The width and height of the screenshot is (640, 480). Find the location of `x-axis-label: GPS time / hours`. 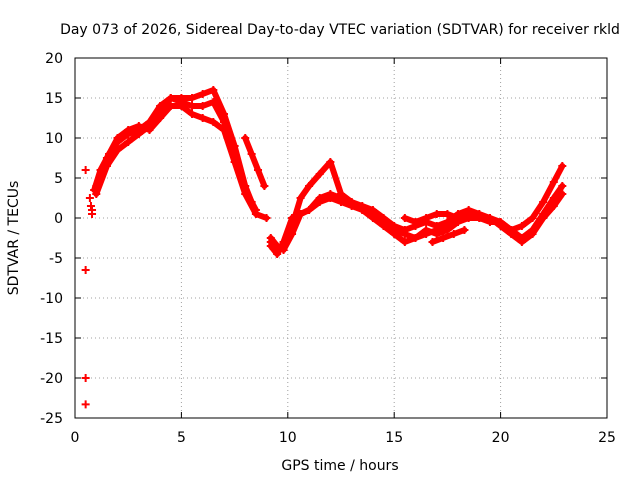

x-axis-label: GPS time / hours is located at coordinates (339, 466).